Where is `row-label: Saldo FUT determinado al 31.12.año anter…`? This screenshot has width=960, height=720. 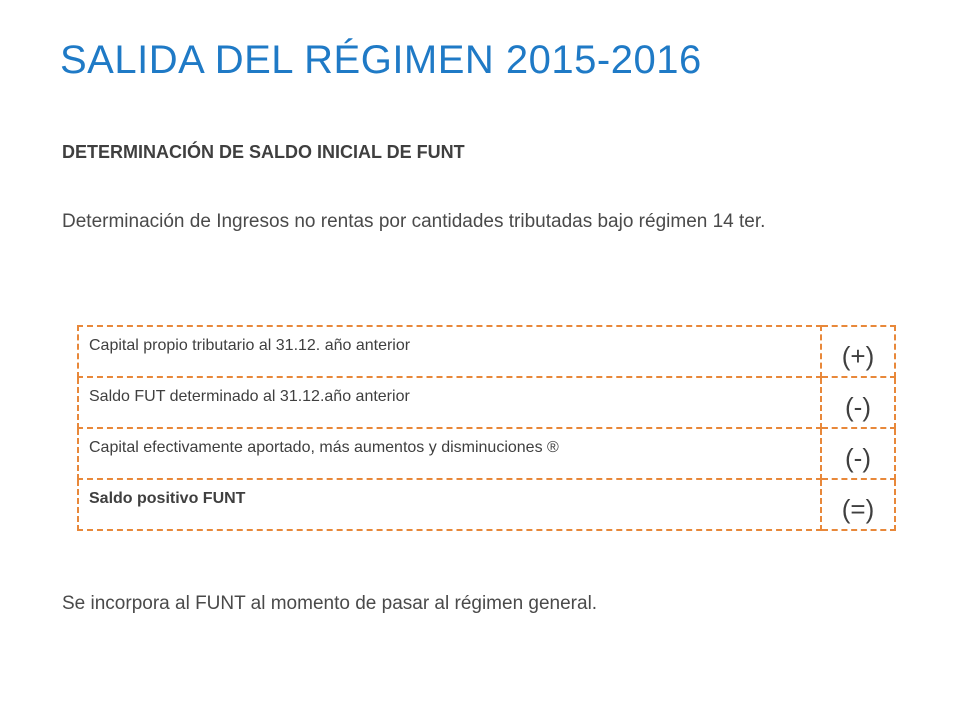 row-label: Saldo FUT determinado al 31.12.año anter… is located at coordinates (449, 402).